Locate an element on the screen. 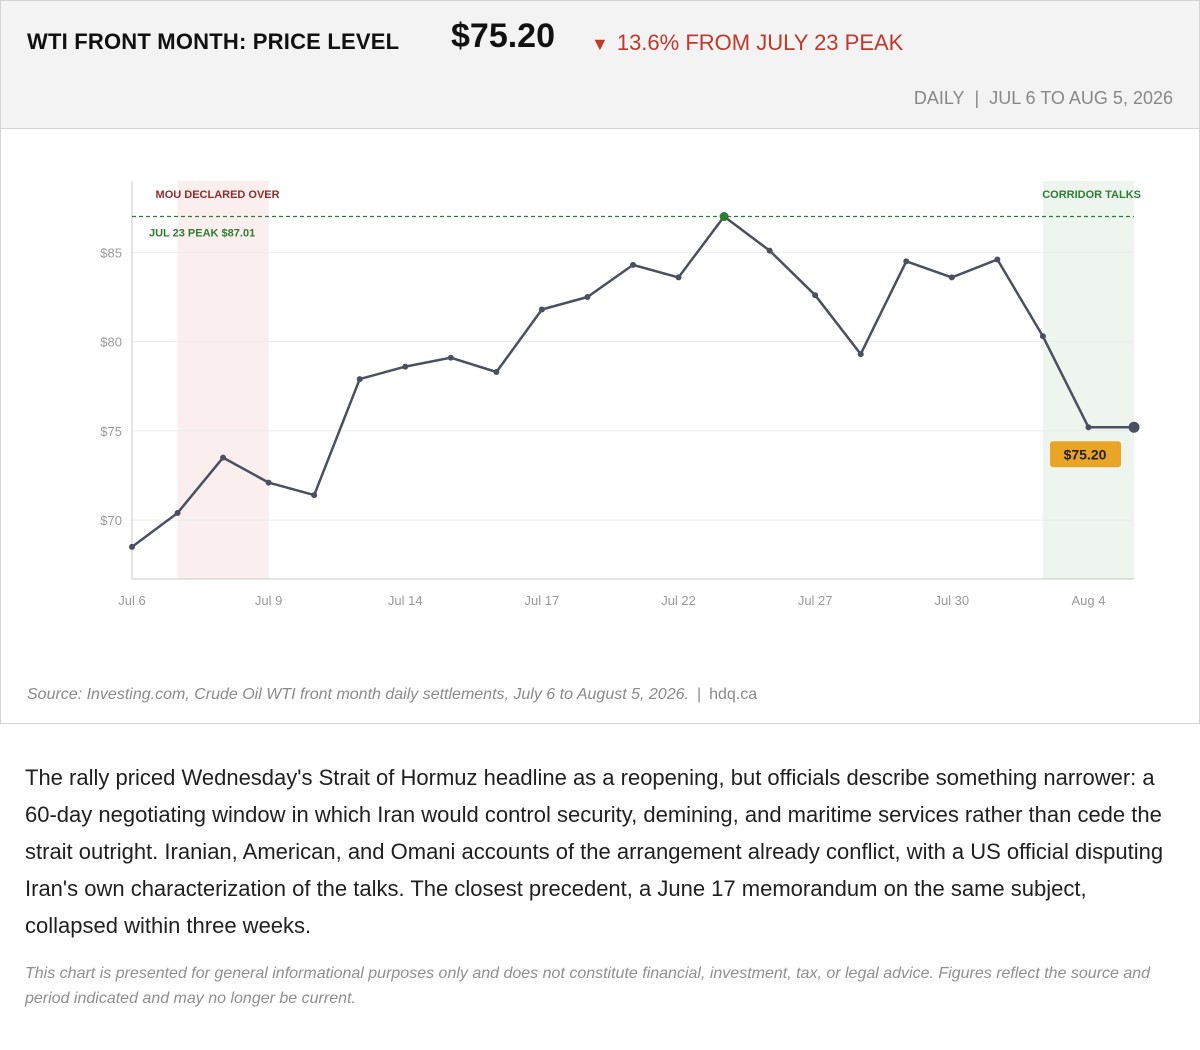  x-tick-label: Jul 9 is located at coordinates (268, 600).